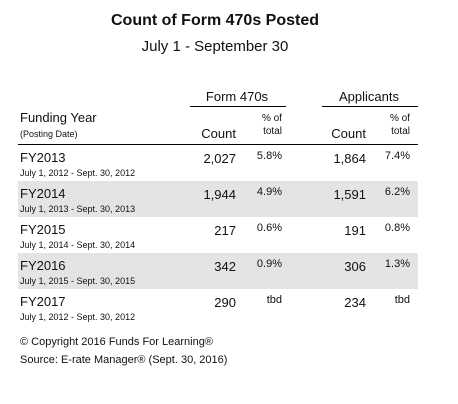  Describe the element at coordinates (58, 117) in the screenshot. I see `column-header: Funding Year` at that location.